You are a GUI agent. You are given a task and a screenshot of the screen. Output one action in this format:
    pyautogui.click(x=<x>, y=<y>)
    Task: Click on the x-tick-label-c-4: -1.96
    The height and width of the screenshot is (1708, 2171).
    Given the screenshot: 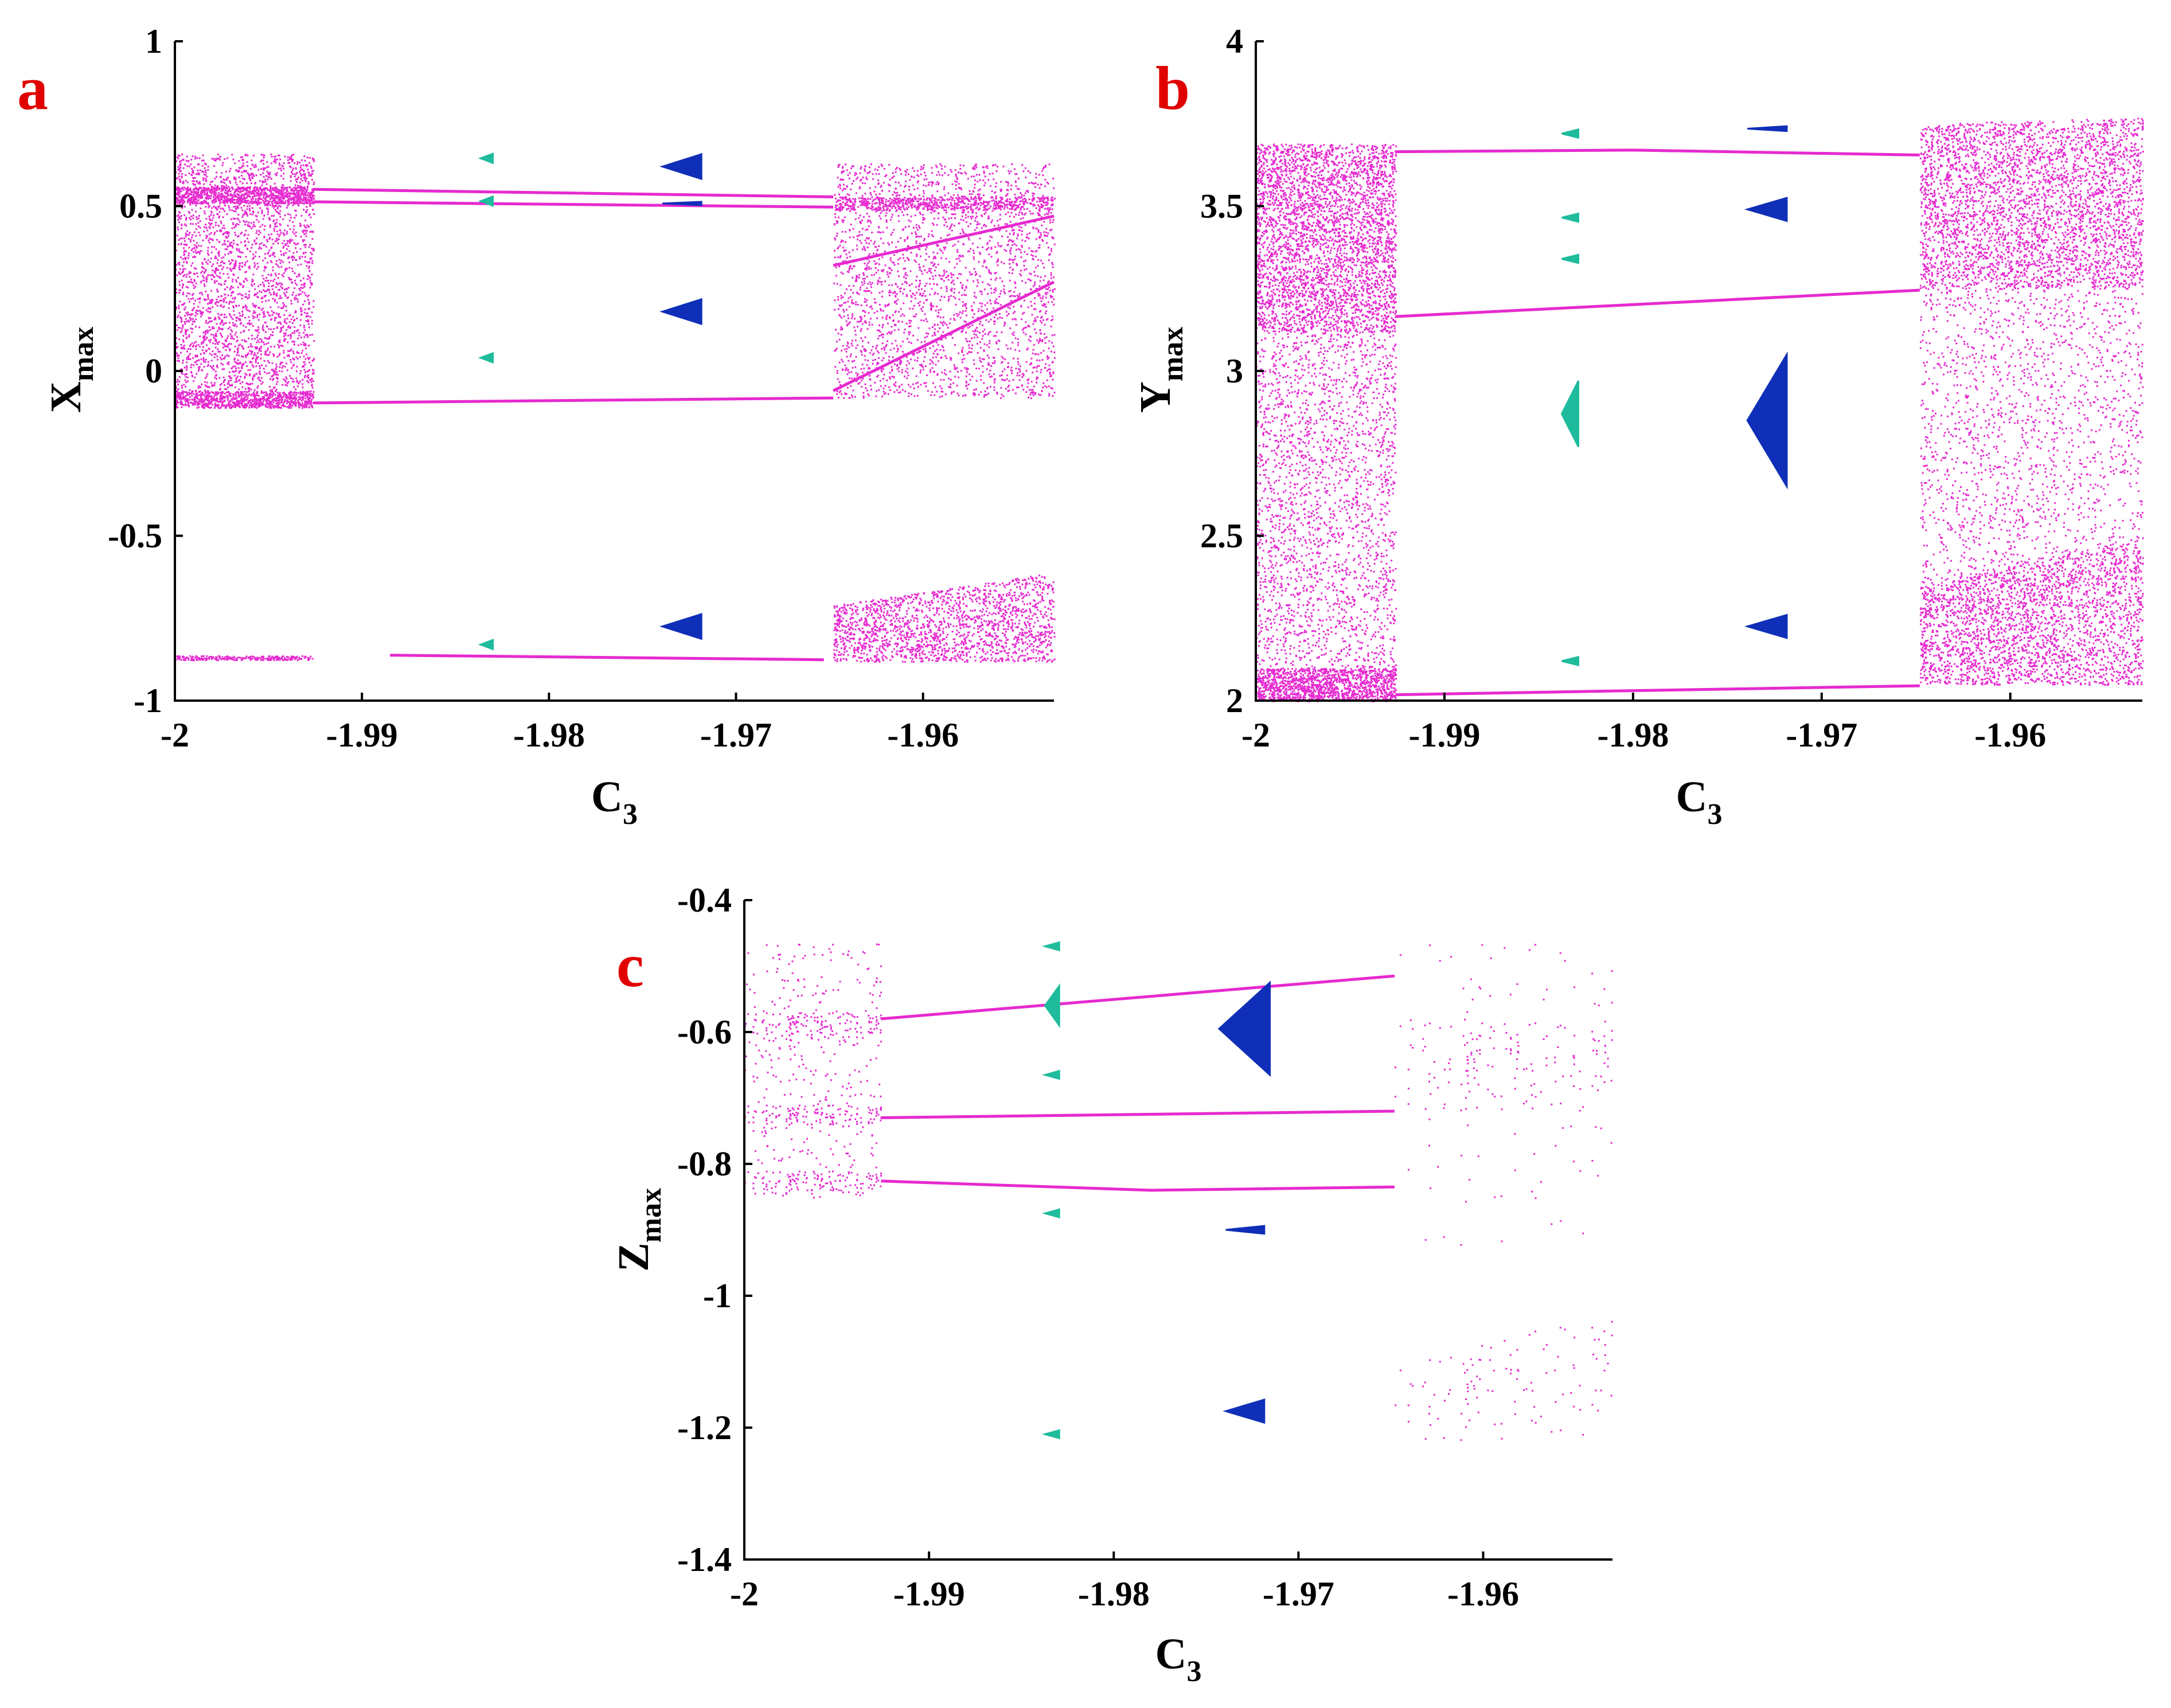 What is the action you would take?
    pyautogui.click(x=1483, y=1594)
    